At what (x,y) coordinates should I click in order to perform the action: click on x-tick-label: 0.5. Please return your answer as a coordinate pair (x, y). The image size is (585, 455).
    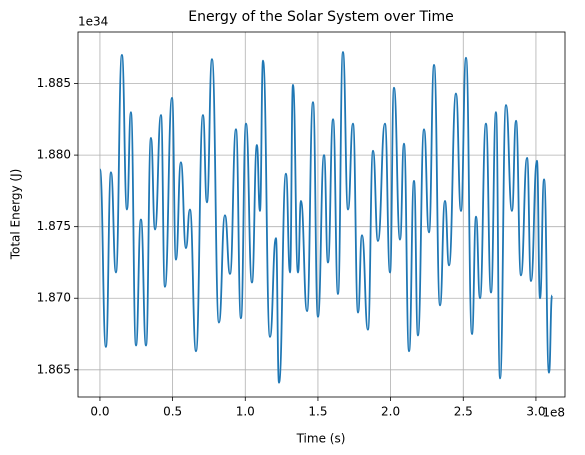
    Looking at the image, I should click on (172, 412).